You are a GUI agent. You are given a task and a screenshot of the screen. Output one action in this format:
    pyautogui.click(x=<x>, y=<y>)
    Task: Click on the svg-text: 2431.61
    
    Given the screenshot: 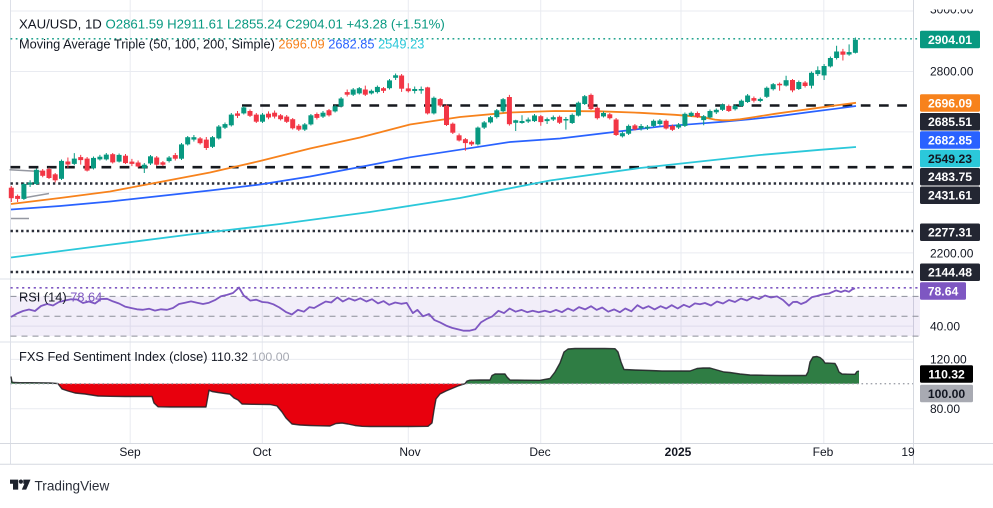 What is the action you would take?
    pyautogui.click(x=950, y=196)
    